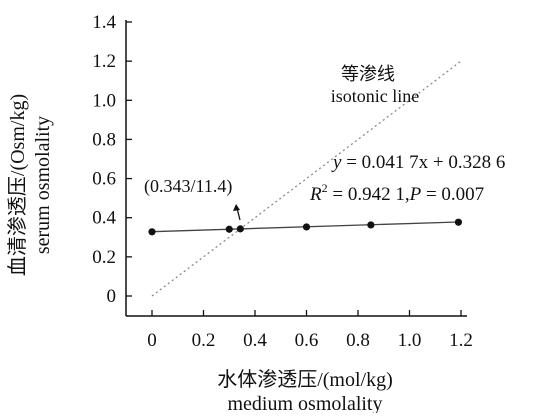  I want to click on x-tick-label: 0, so click(152, 340).